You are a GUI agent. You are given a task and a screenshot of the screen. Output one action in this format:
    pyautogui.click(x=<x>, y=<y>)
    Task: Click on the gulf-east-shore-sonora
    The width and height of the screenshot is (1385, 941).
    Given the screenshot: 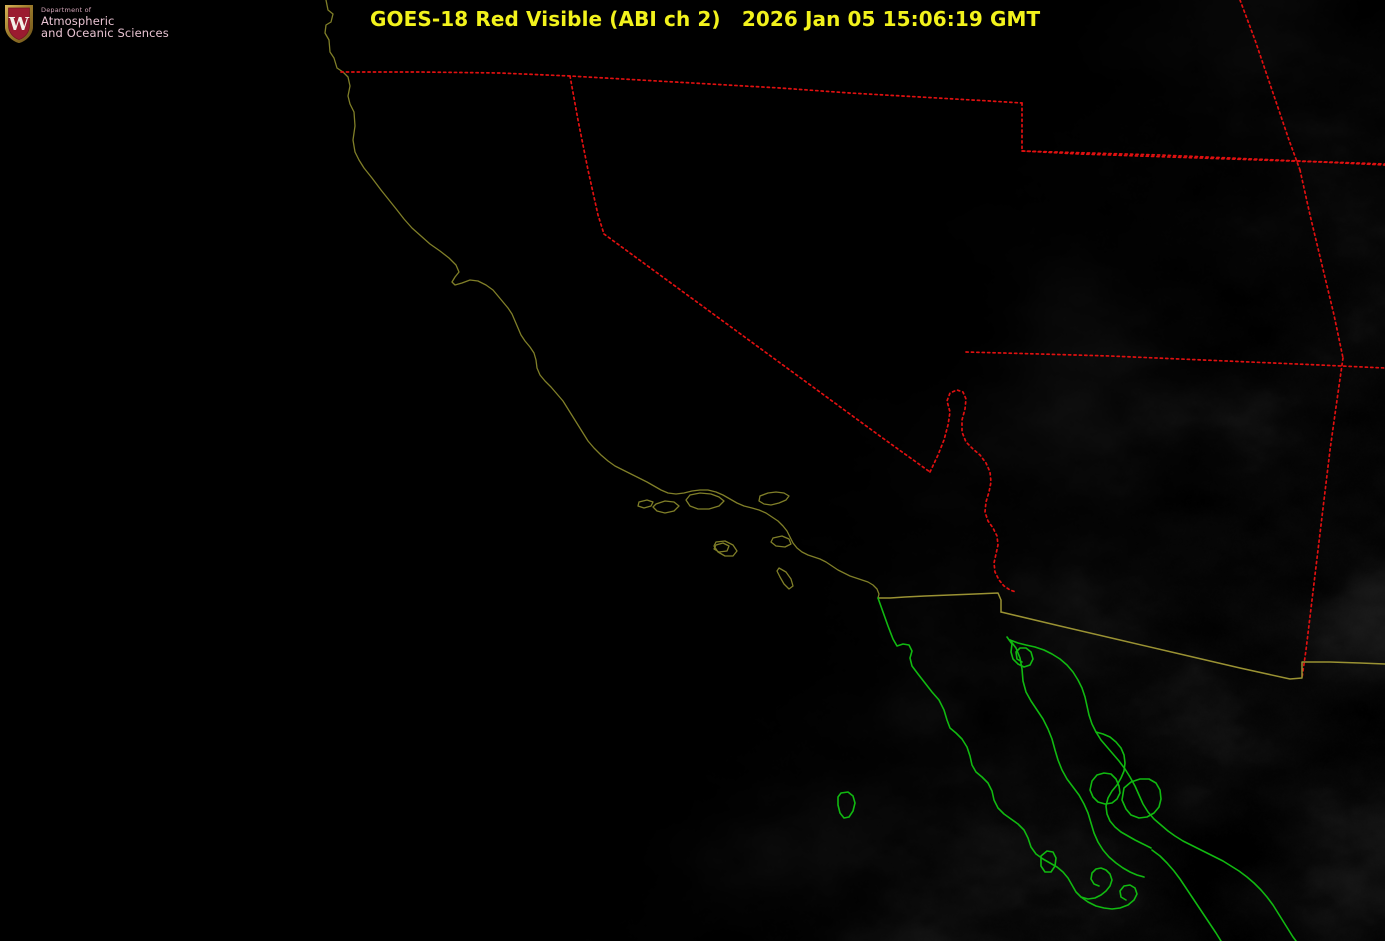 What is the action you would take?
    pyautogui.click(x=1153, y=790)
    